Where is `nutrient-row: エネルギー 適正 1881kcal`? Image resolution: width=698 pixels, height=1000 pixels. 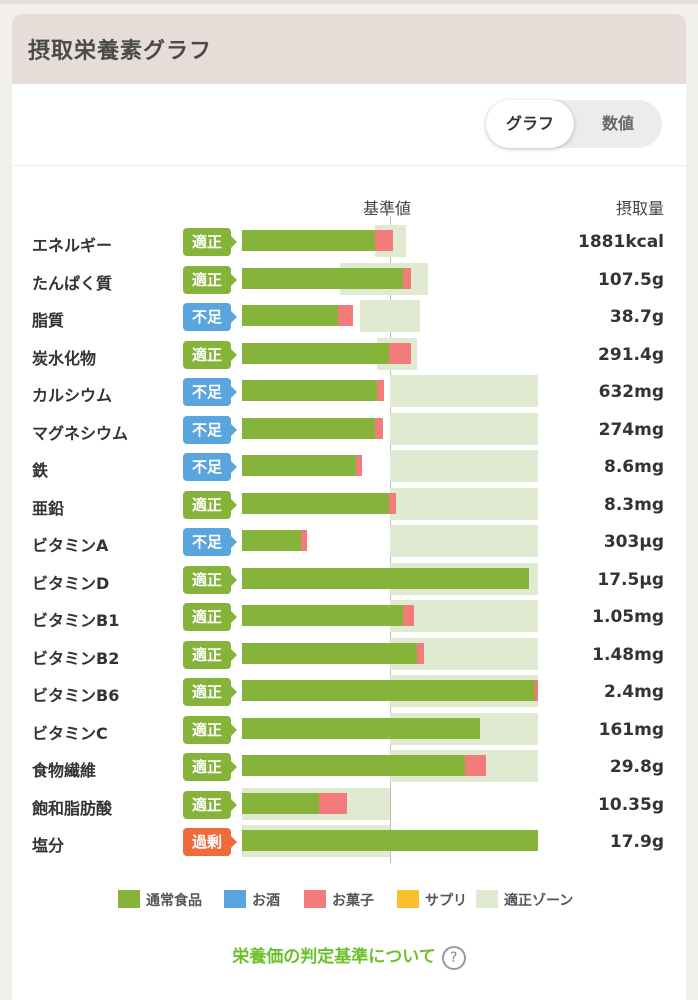
nutrient-row: エネルギー 適正 1881kcal is located at coordinates (349, 242).